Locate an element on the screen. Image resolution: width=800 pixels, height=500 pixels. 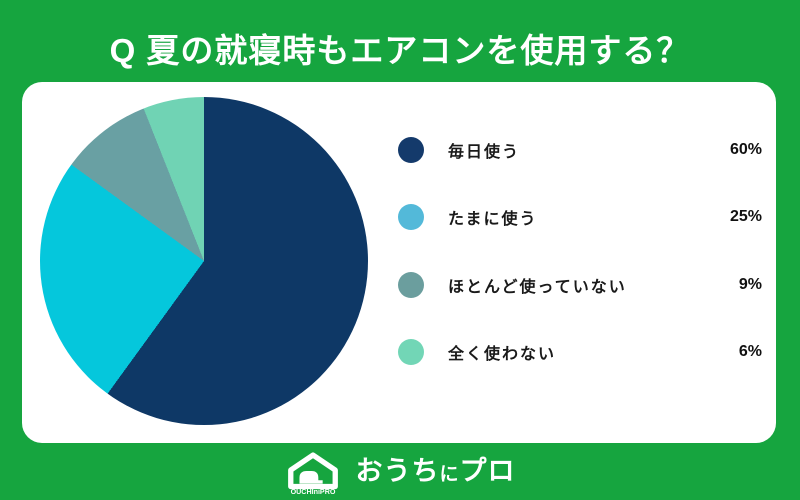
legend-item: 毎日使う 60% is located at coordinates (580, 150).